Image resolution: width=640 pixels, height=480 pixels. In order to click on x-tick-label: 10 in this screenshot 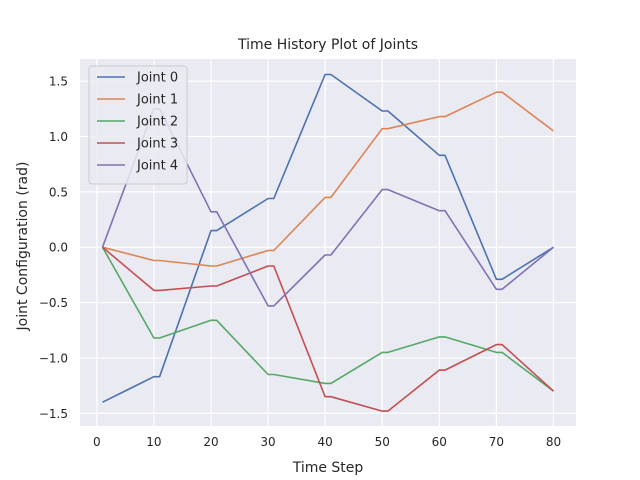, I will do `click(153, 442)`.